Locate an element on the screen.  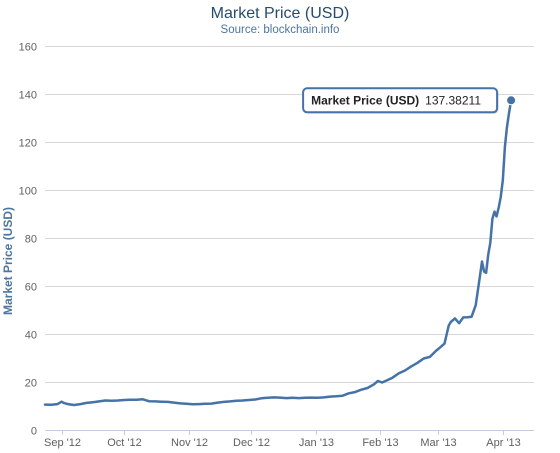
tooltip-text: Market Price (USD) 137.38211 is located at coordinates (396, 100).